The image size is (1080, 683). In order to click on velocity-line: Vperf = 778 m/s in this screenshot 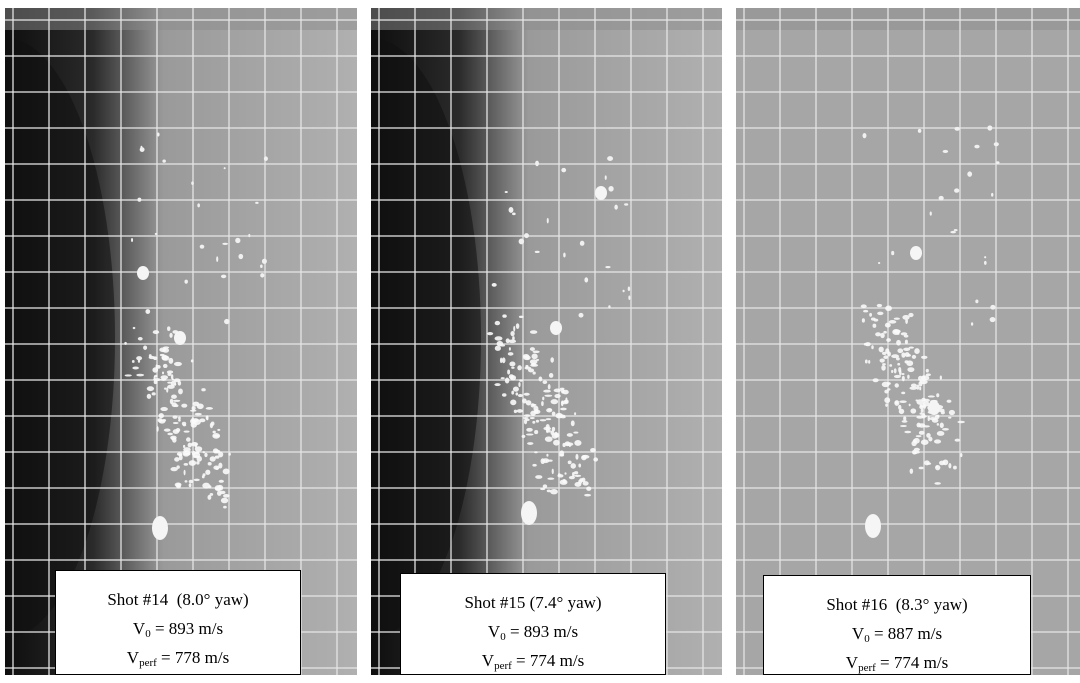, I will do `click(178, 657)`.